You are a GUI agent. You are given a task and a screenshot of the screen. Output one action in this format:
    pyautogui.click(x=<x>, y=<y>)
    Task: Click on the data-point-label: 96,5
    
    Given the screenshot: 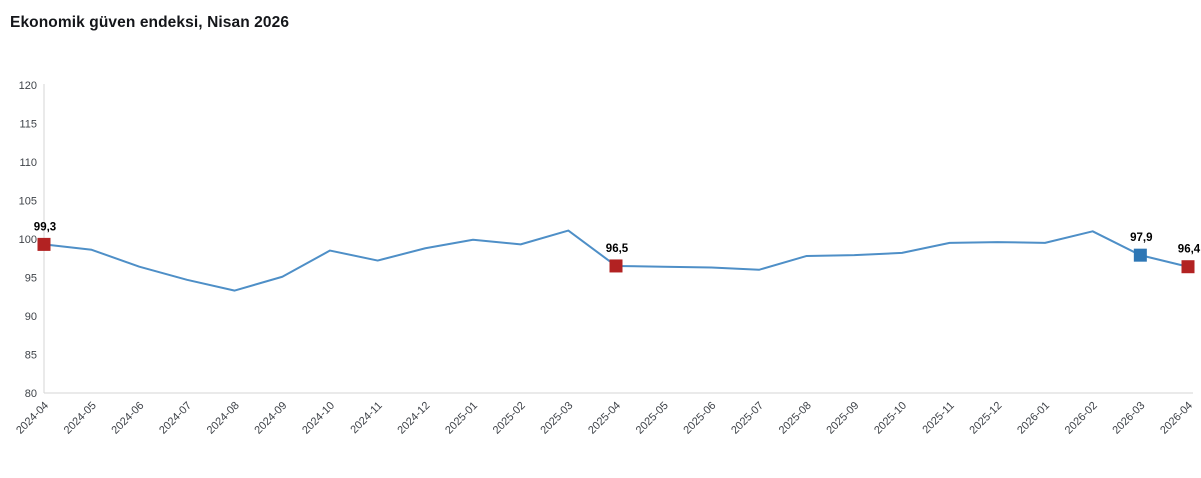 What is the action you would take?
    pyautogui.click(x=617, y=249)
    